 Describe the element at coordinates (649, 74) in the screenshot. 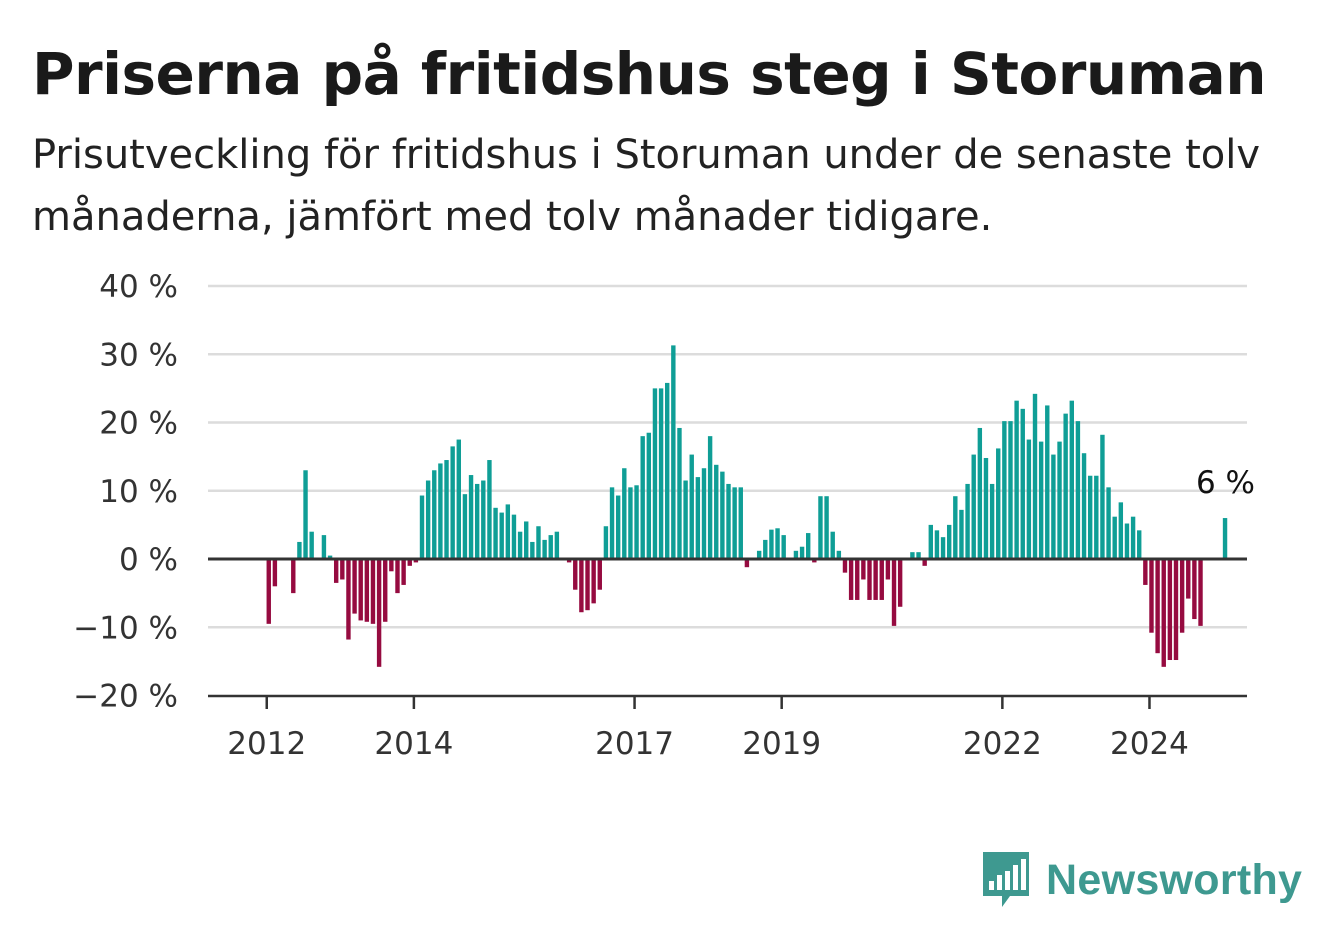

I see `chart-title: Priserna på fritidshus steg i Storuman` at that location.